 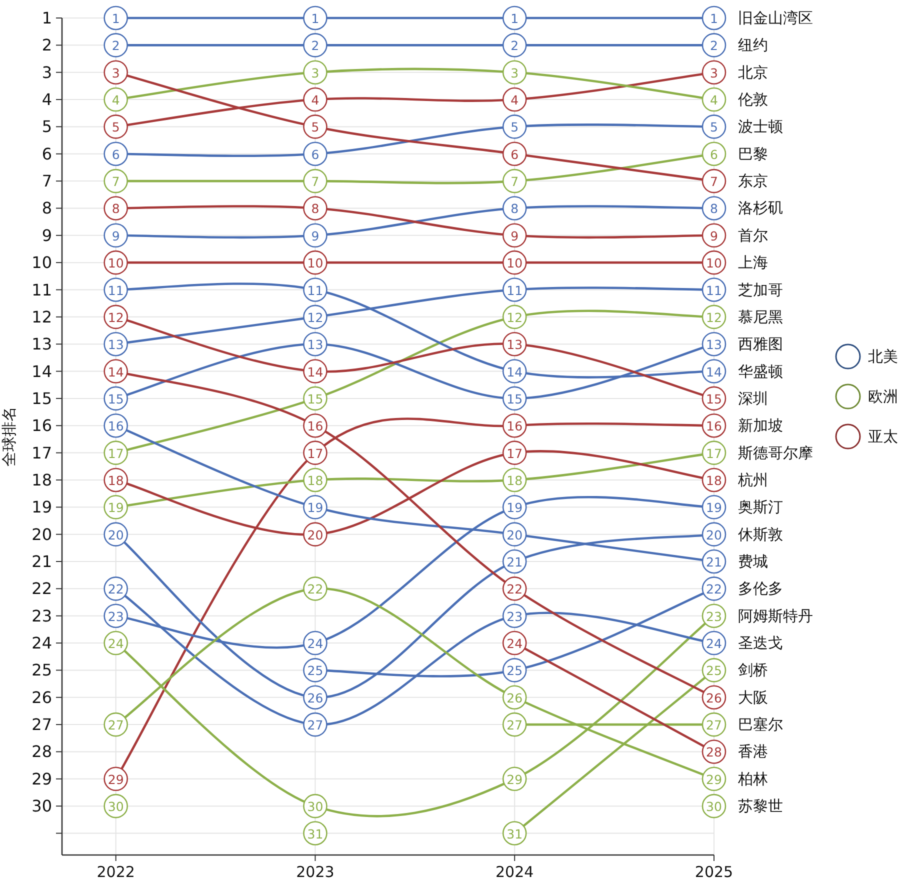 What do you see at coordinates (775, 18) in the screenshot?
I see `series-label: 旧金山湾区` at bounding box center [775, 18].